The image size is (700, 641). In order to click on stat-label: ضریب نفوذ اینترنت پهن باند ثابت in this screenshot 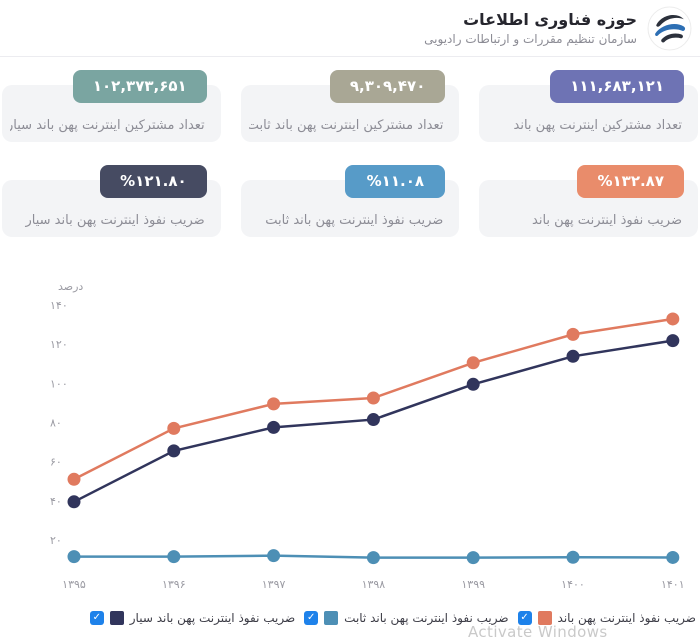, I will do `click(354, 220)`.